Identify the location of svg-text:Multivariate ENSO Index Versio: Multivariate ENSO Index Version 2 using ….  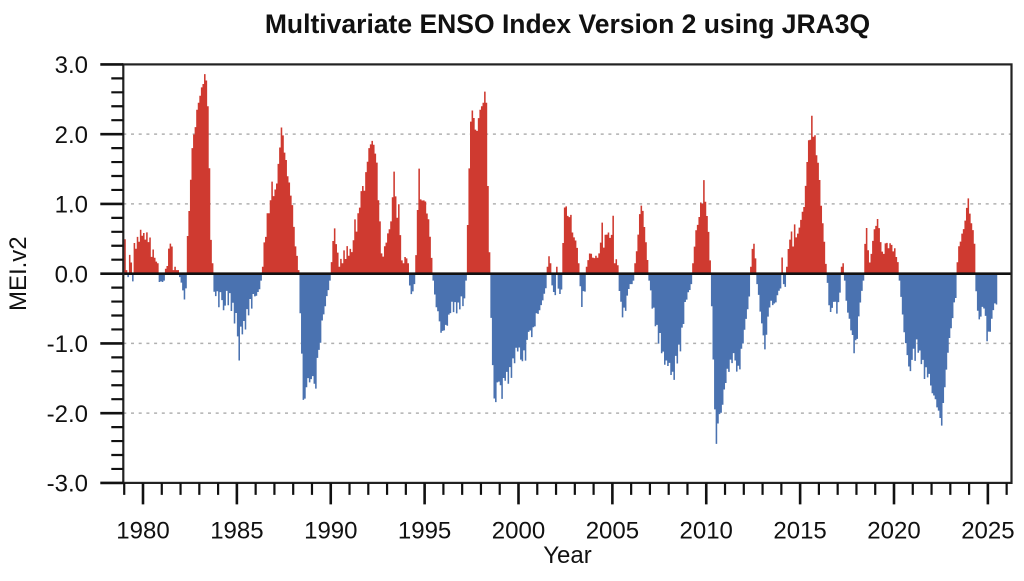
(567, 24).